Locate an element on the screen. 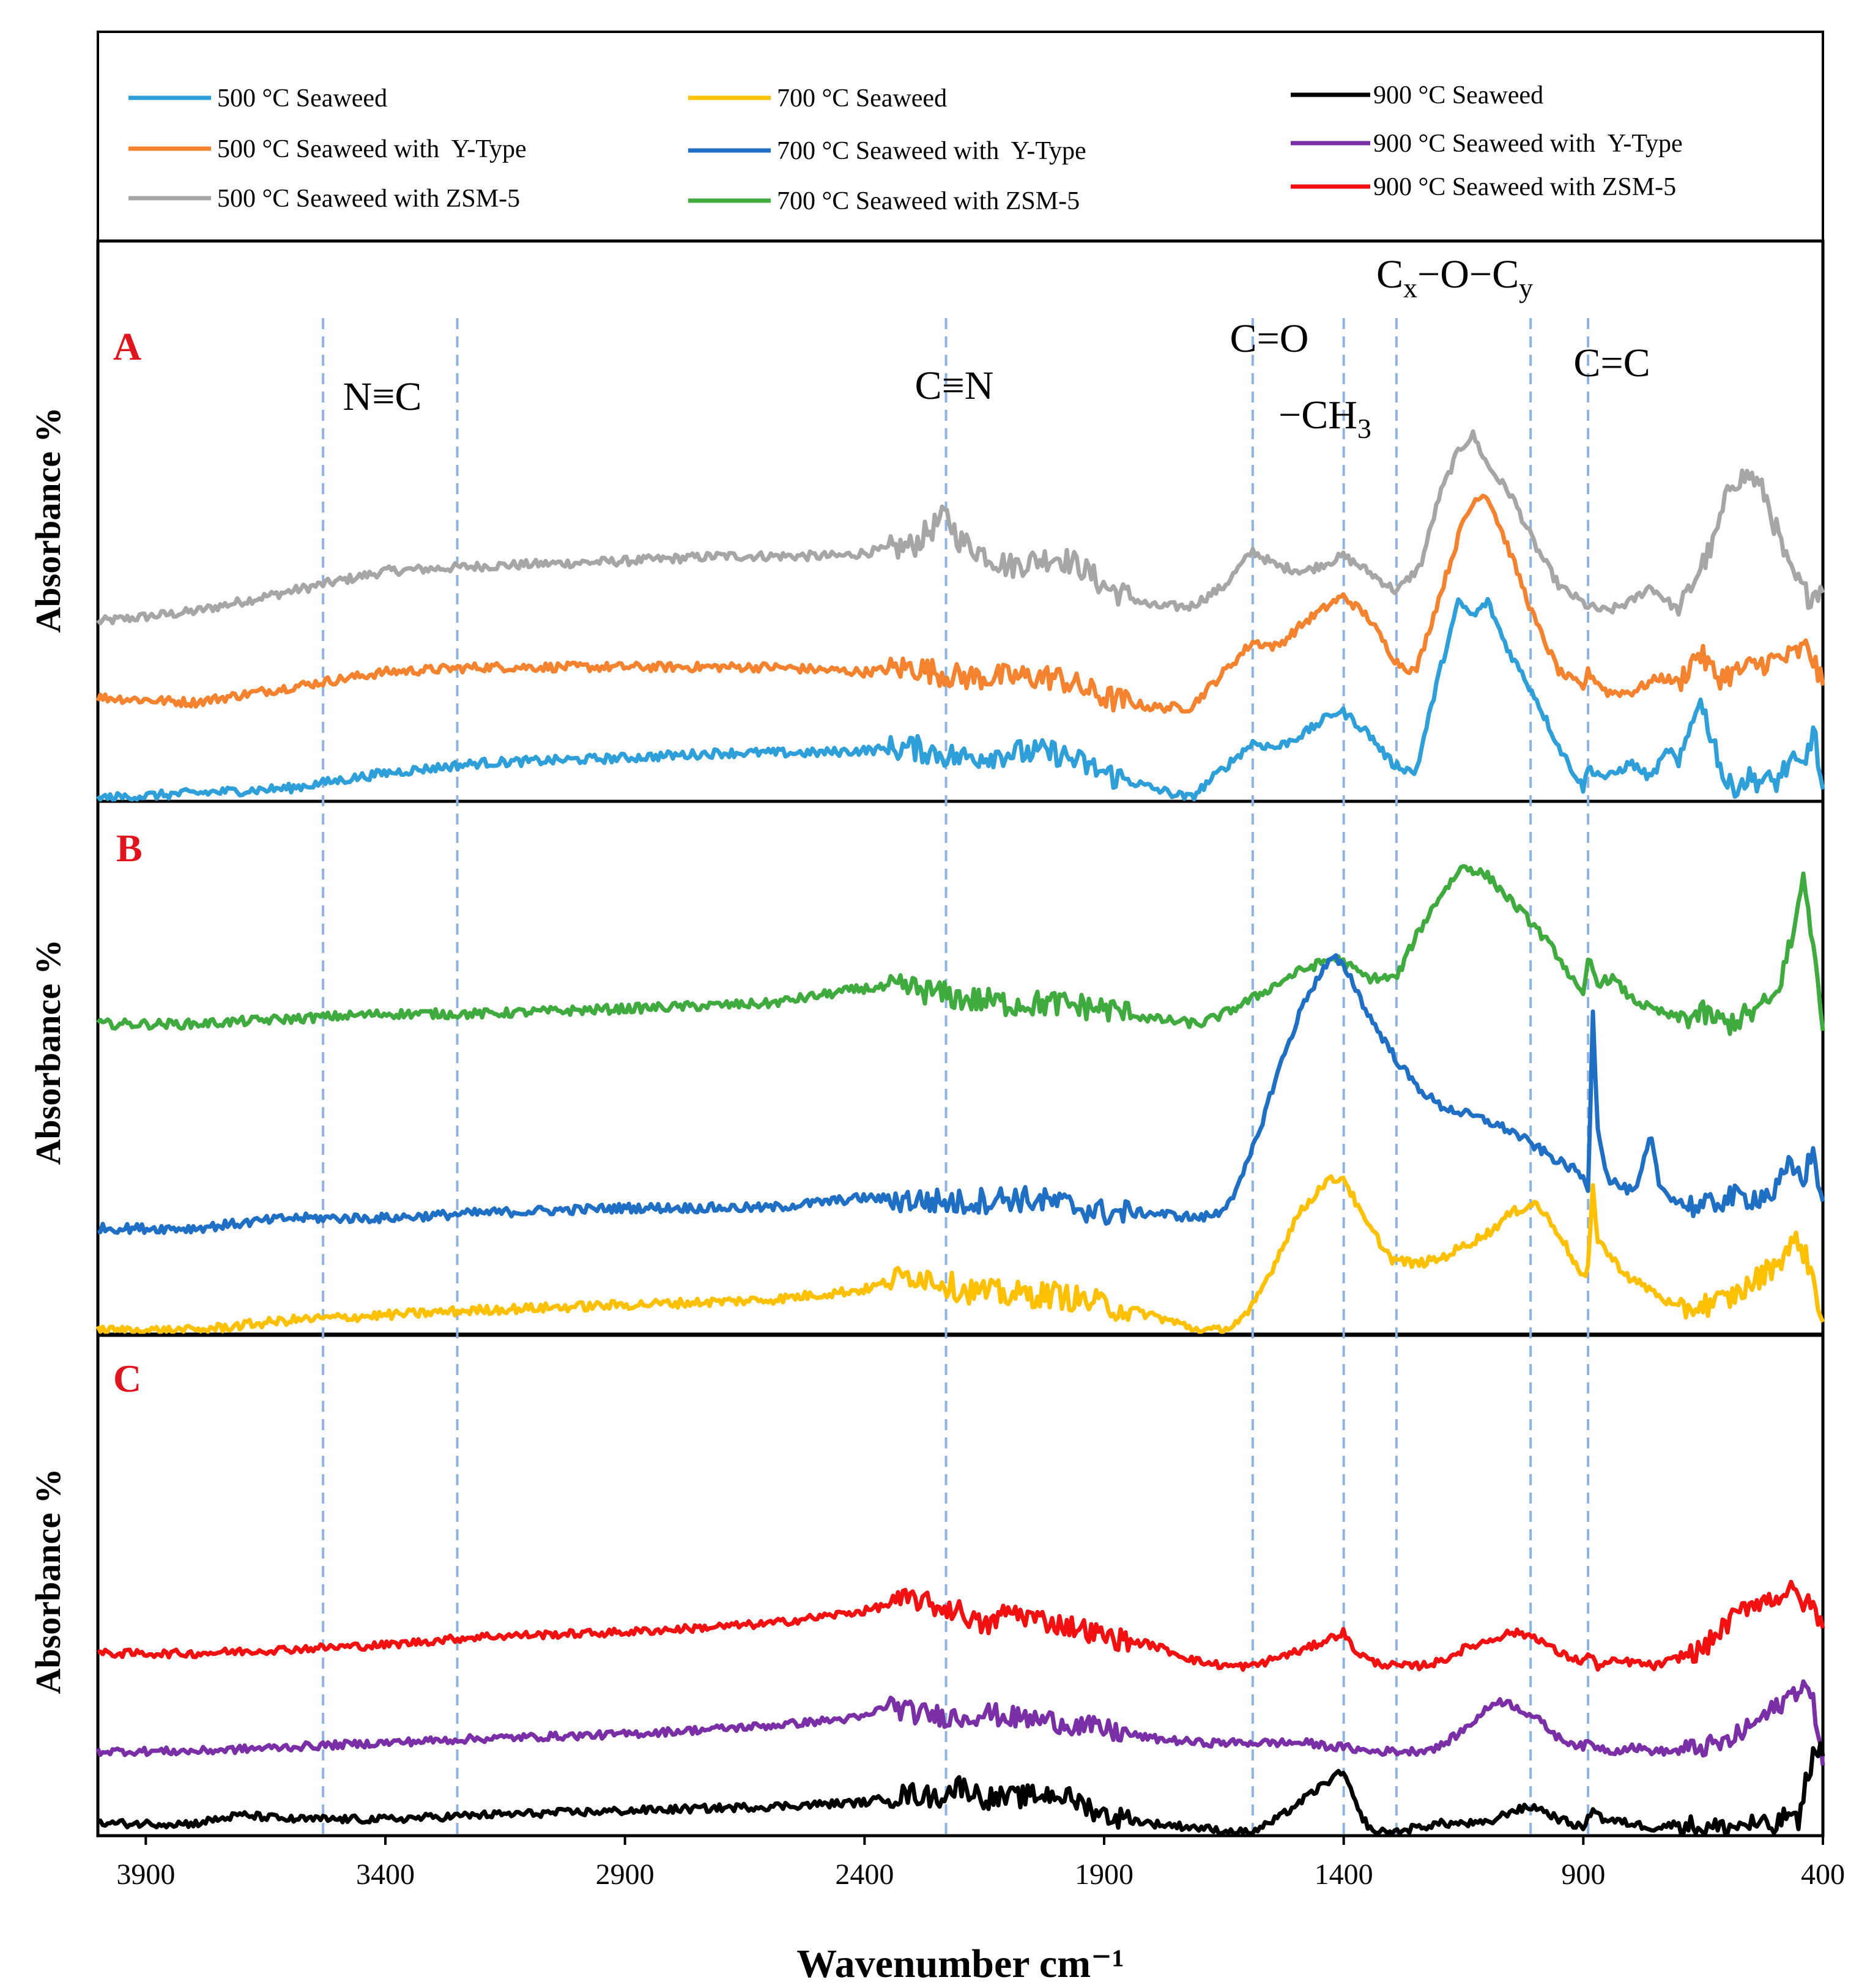 The width and height of the screenshot is (1870, 1988). annotation-cx-o-cy-sub-x: x is located at coordinates (1410, 287).